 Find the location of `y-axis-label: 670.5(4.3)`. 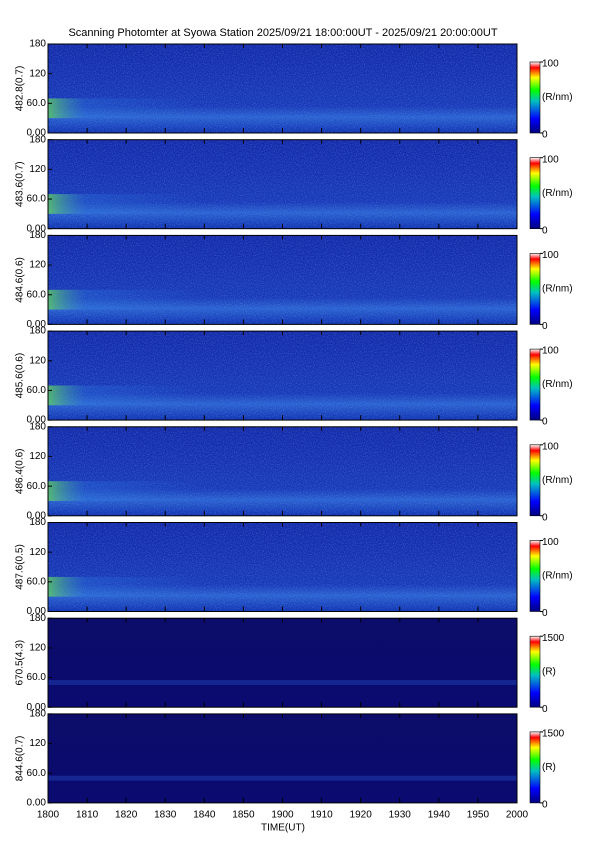

y-axis-label: 670.5(4.3) is located at coordinates (20, 663).